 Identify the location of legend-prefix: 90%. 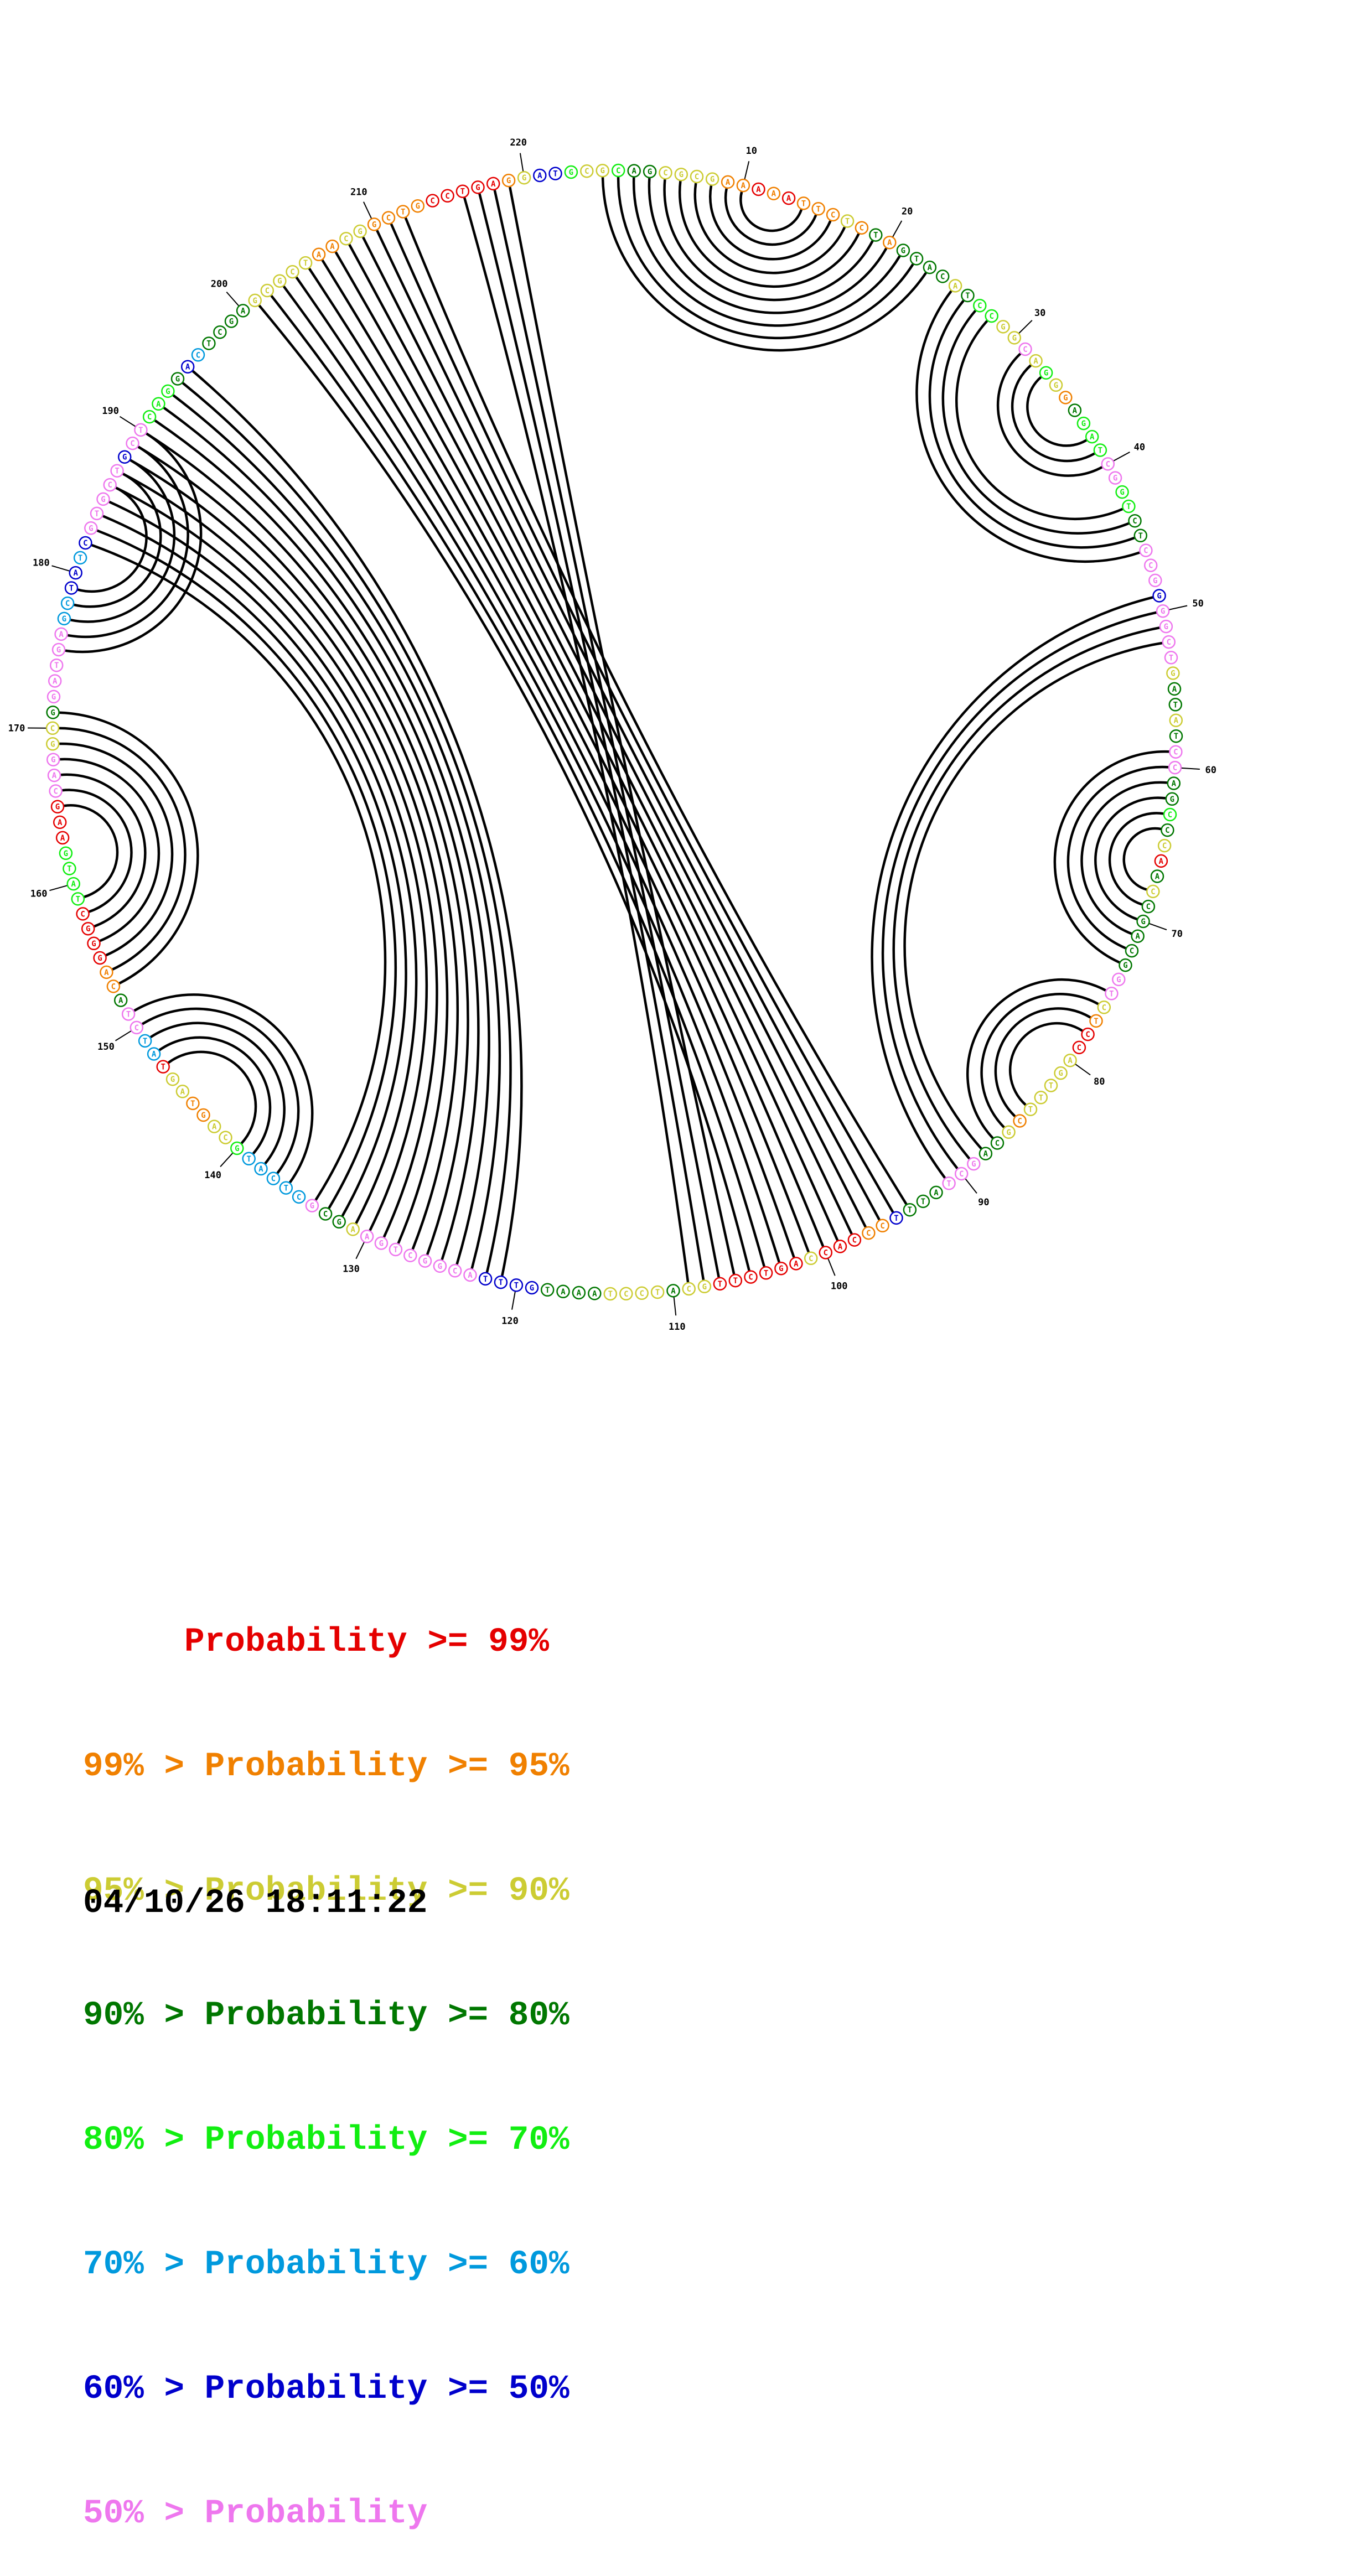
(113, 2016).